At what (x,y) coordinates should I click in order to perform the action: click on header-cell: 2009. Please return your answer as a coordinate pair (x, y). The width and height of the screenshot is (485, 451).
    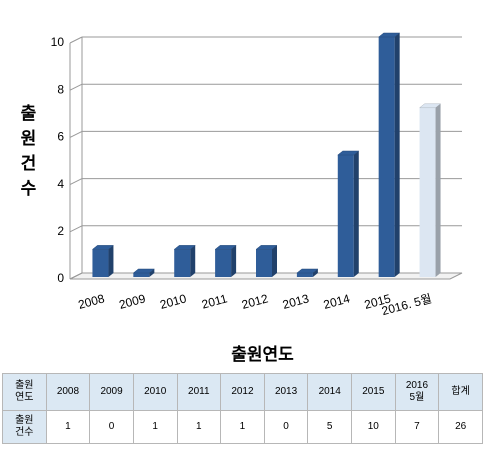
    Looking at the image, I should click on (111, 392).